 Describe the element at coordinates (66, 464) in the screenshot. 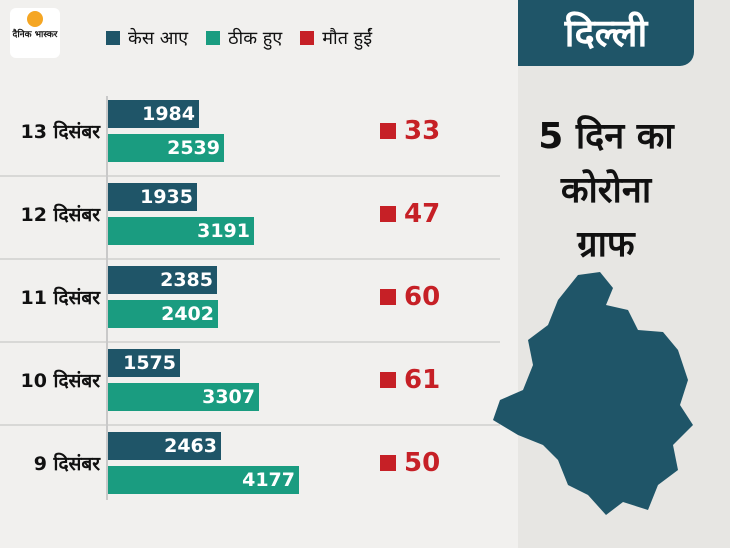

I see `date-label: 9 दिसंबर` at that location.